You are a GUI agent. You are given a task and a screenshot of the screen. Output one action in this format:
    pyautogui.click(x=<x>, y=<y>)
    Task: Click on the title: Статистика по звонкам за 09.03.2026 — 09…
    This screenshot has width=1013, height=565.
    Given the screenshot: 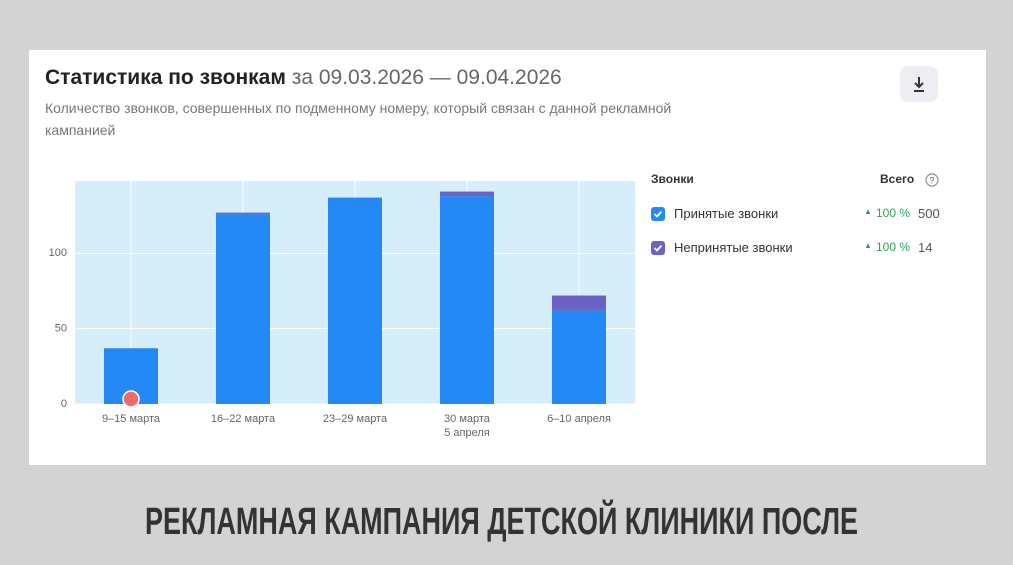 What is the action you would take?
    pyautogui.click(x=303, y=78)
    